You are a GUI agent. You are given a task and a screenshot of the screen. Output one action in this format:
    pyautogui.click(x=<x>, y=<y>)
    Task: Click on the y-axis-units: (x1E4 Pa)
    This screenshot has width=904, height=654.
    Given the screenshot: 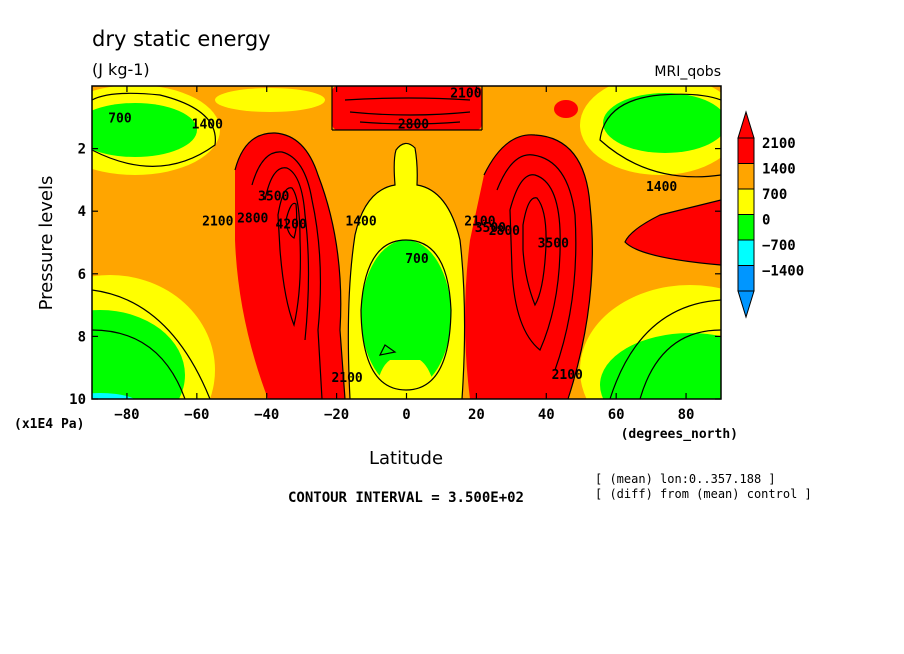 What is the action you would take?
    pyautogui.click(x=49, y=424)
    